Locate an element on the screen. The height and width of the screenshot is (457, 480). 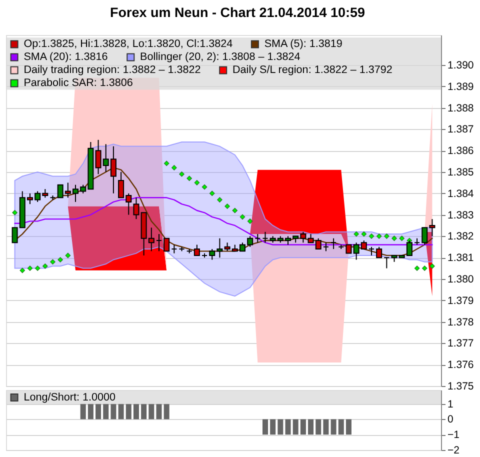
y-tick-label: 1.384 is located at coordinates (461, 194).